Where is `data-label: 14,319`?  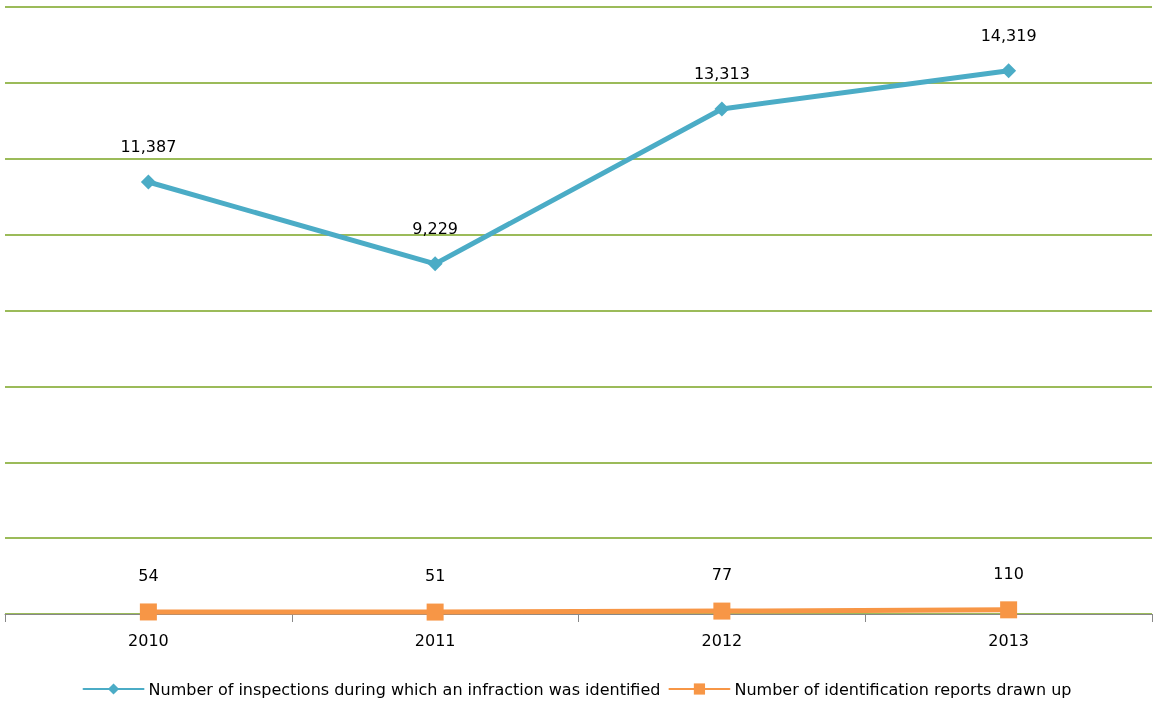
data-label: 14,319 is located at coordinates (1008, 35).